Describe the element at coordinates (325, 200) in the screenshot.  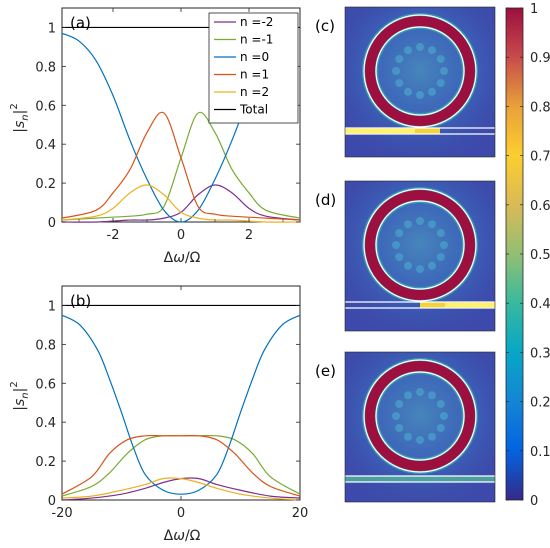
I see `panel-label-d: (d)` at that location.